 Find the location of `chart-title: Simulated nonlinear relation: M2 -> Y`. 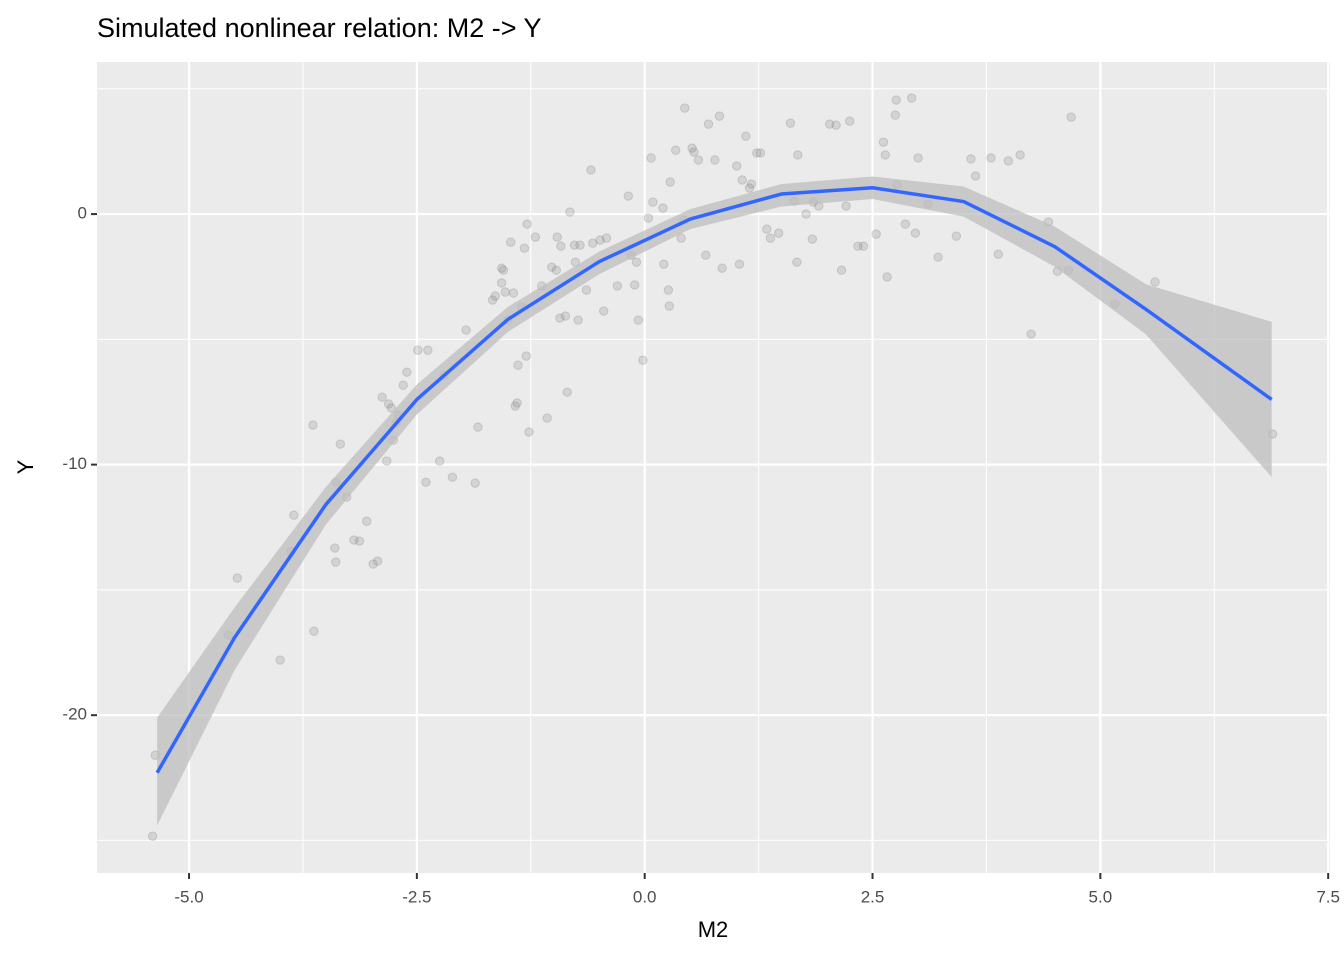

chart-title: Simulated nonlinear relation: M2 -> Y is located at coordinates (319, 28).